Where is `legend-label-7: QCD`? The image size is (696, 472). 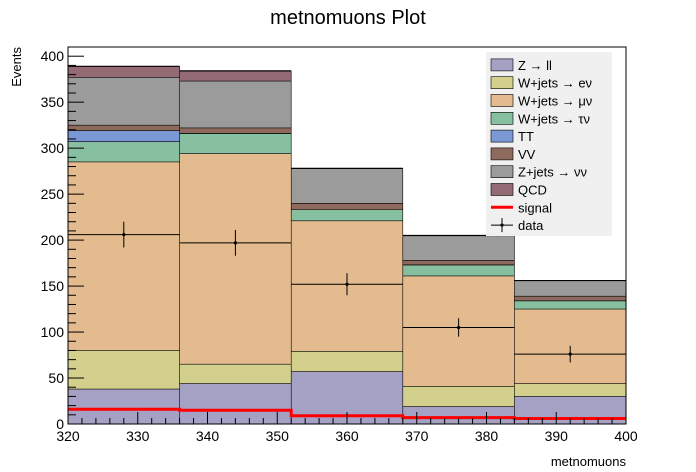
legend-label-7: QCD is located at coordinates (532, 190).